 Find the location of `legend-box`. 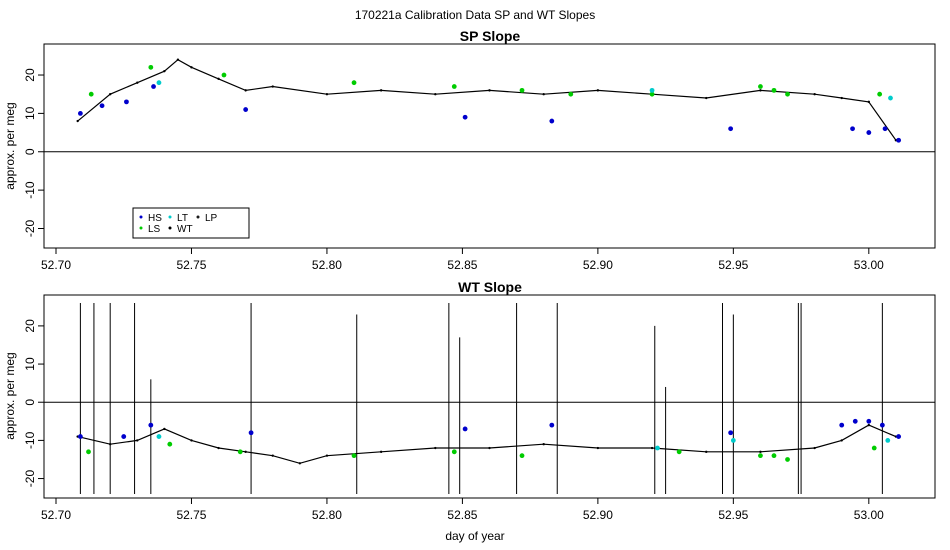

legend-box is located at coordinates (191, 223).